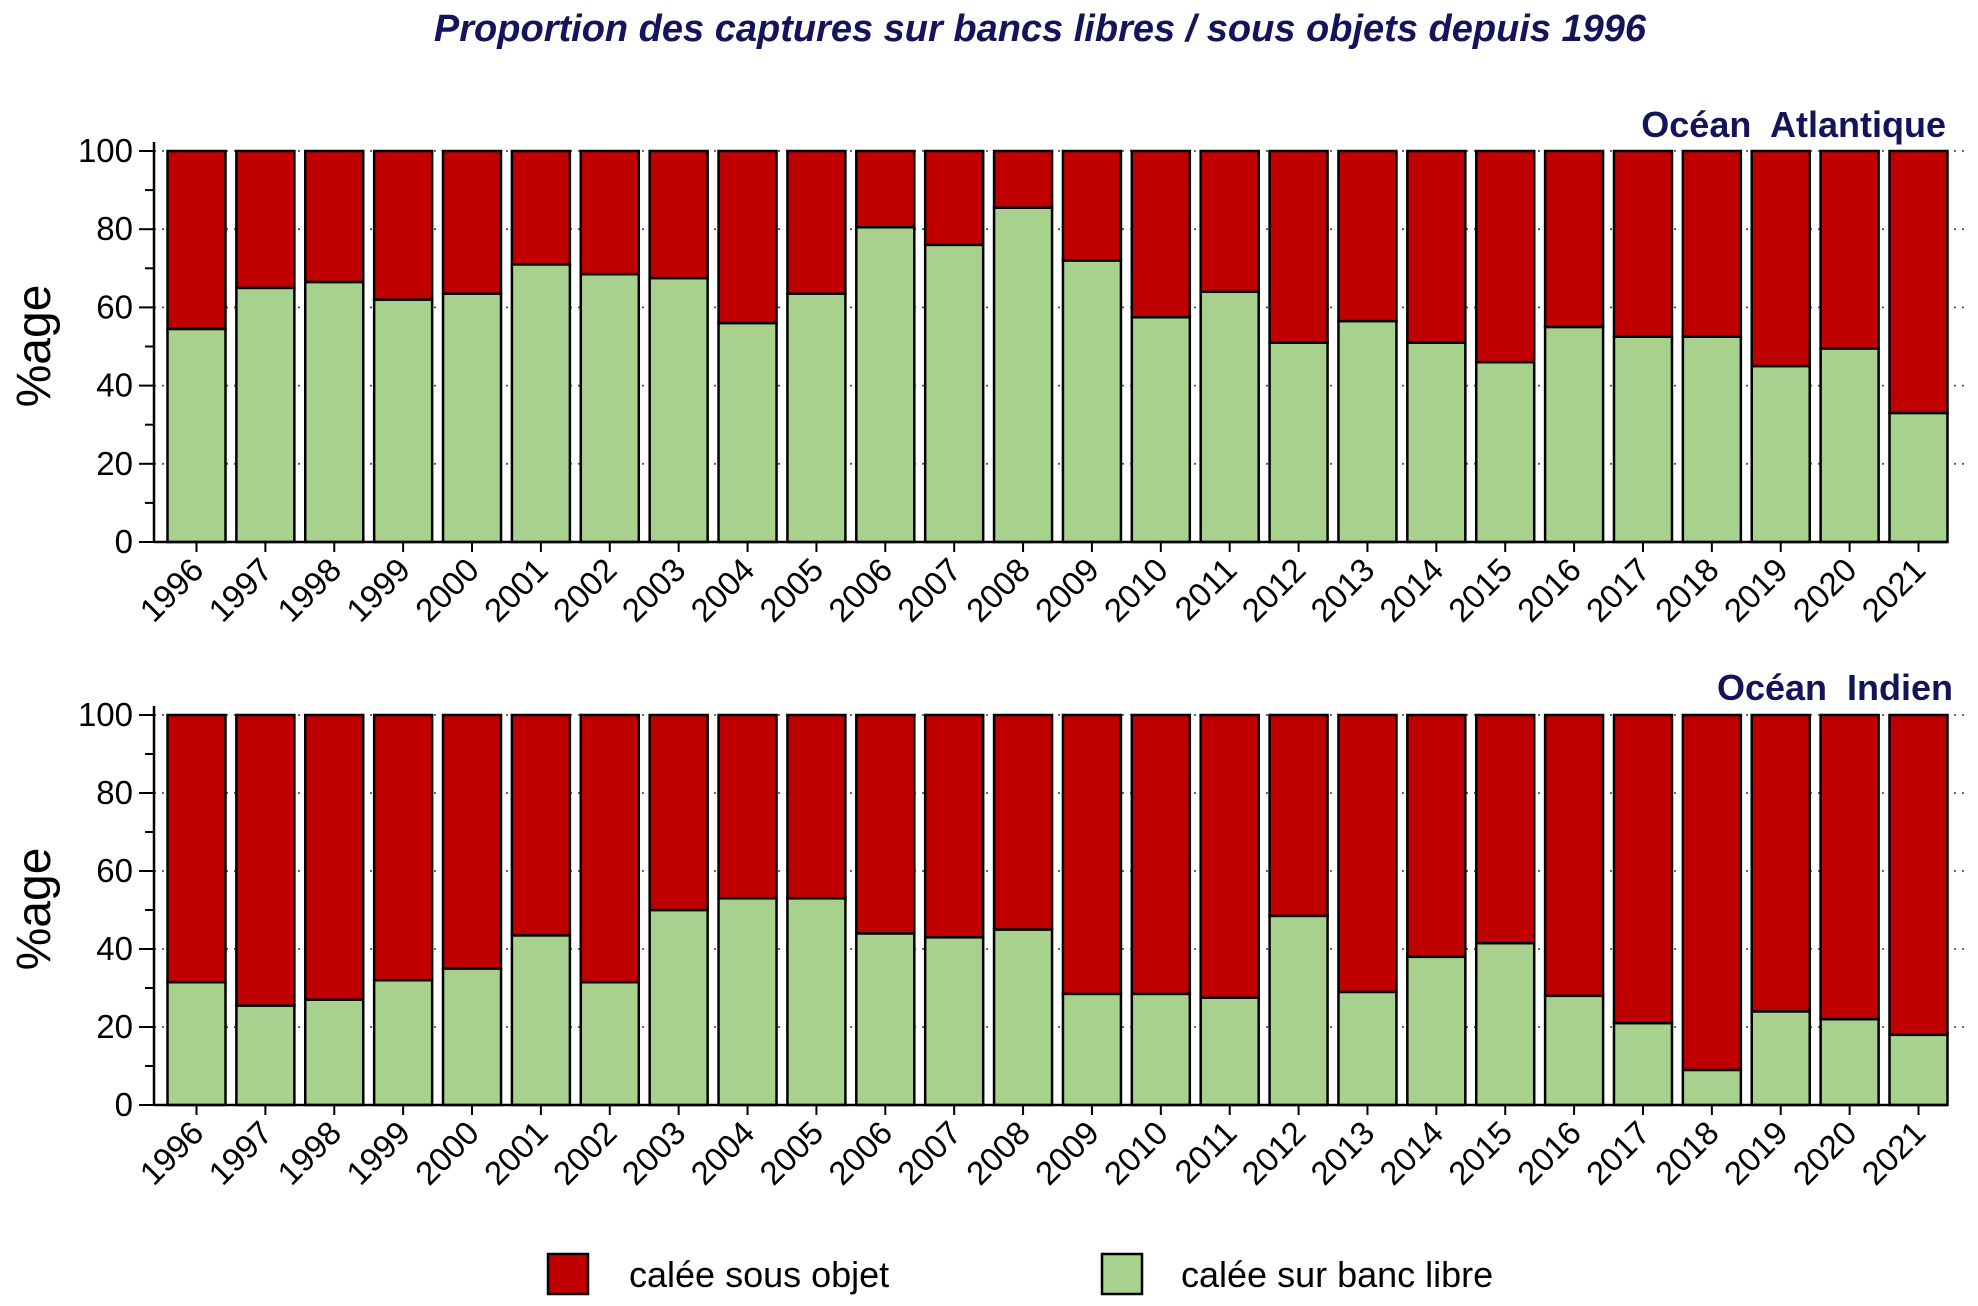 Image resolution: width=1978 pixels, height=1306 pixels. Describe the element at coordinates (1296, 1274) in the screenshot. I see `legend-item-banc-libre: calée sur banc libre` at that location.